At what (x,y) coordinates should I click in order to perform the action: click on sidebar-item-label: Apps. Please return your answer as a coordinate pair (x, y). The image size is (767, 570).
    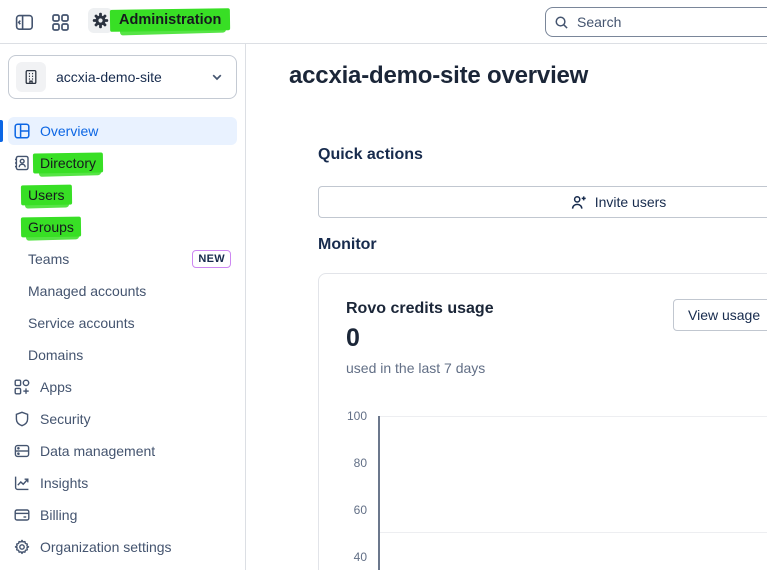
    Looking at the image, I should click on (56, 387).